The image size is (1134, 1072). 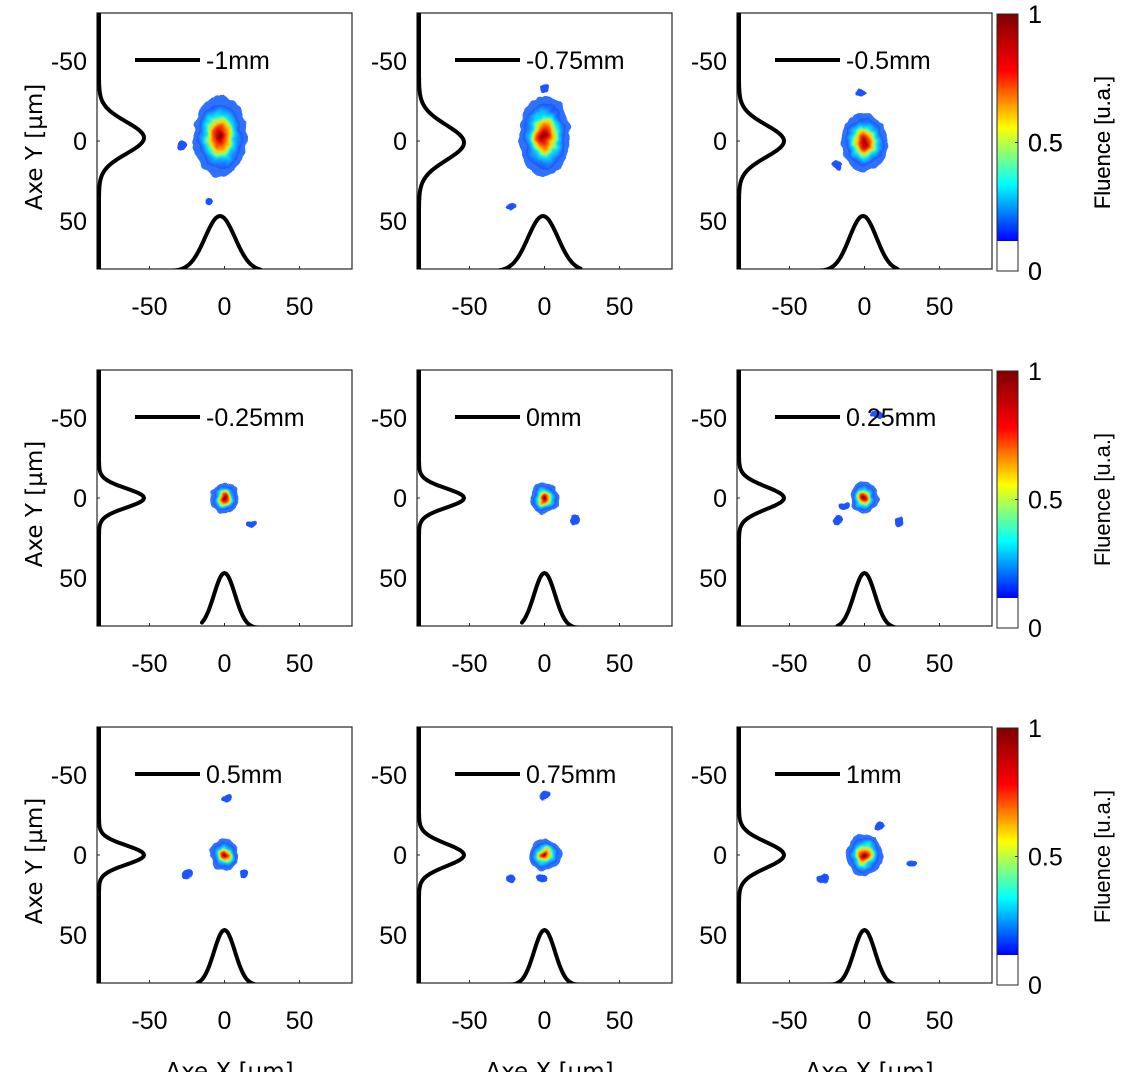 What do you see at coordinates (891, 418) in the screenshot?
I see `legend-label: 0.25mm` at bounding box center [891, 418].